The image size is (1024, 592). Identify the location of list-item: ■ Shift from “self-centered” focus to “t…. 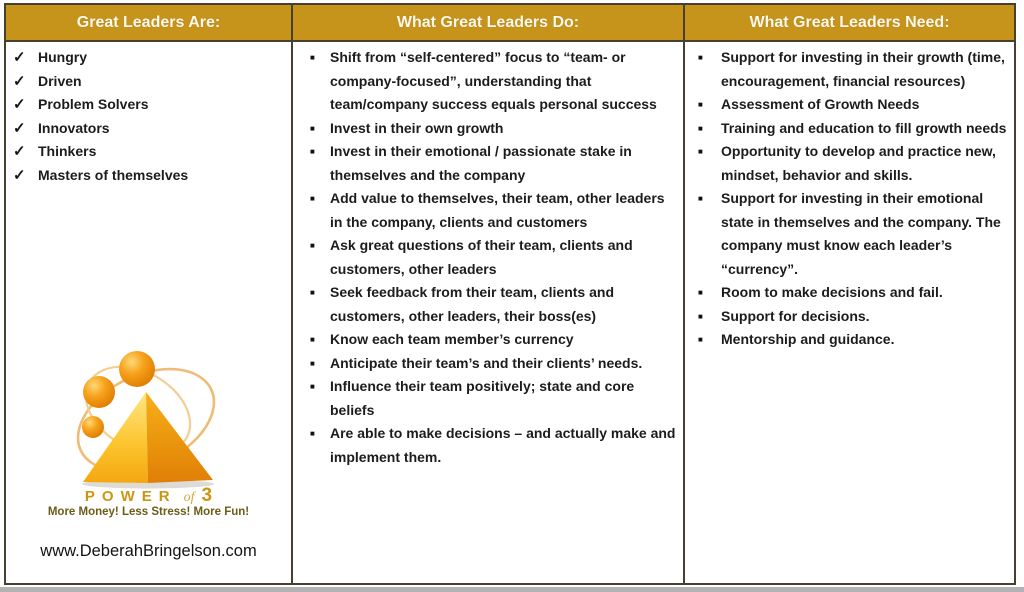
(486, 81).